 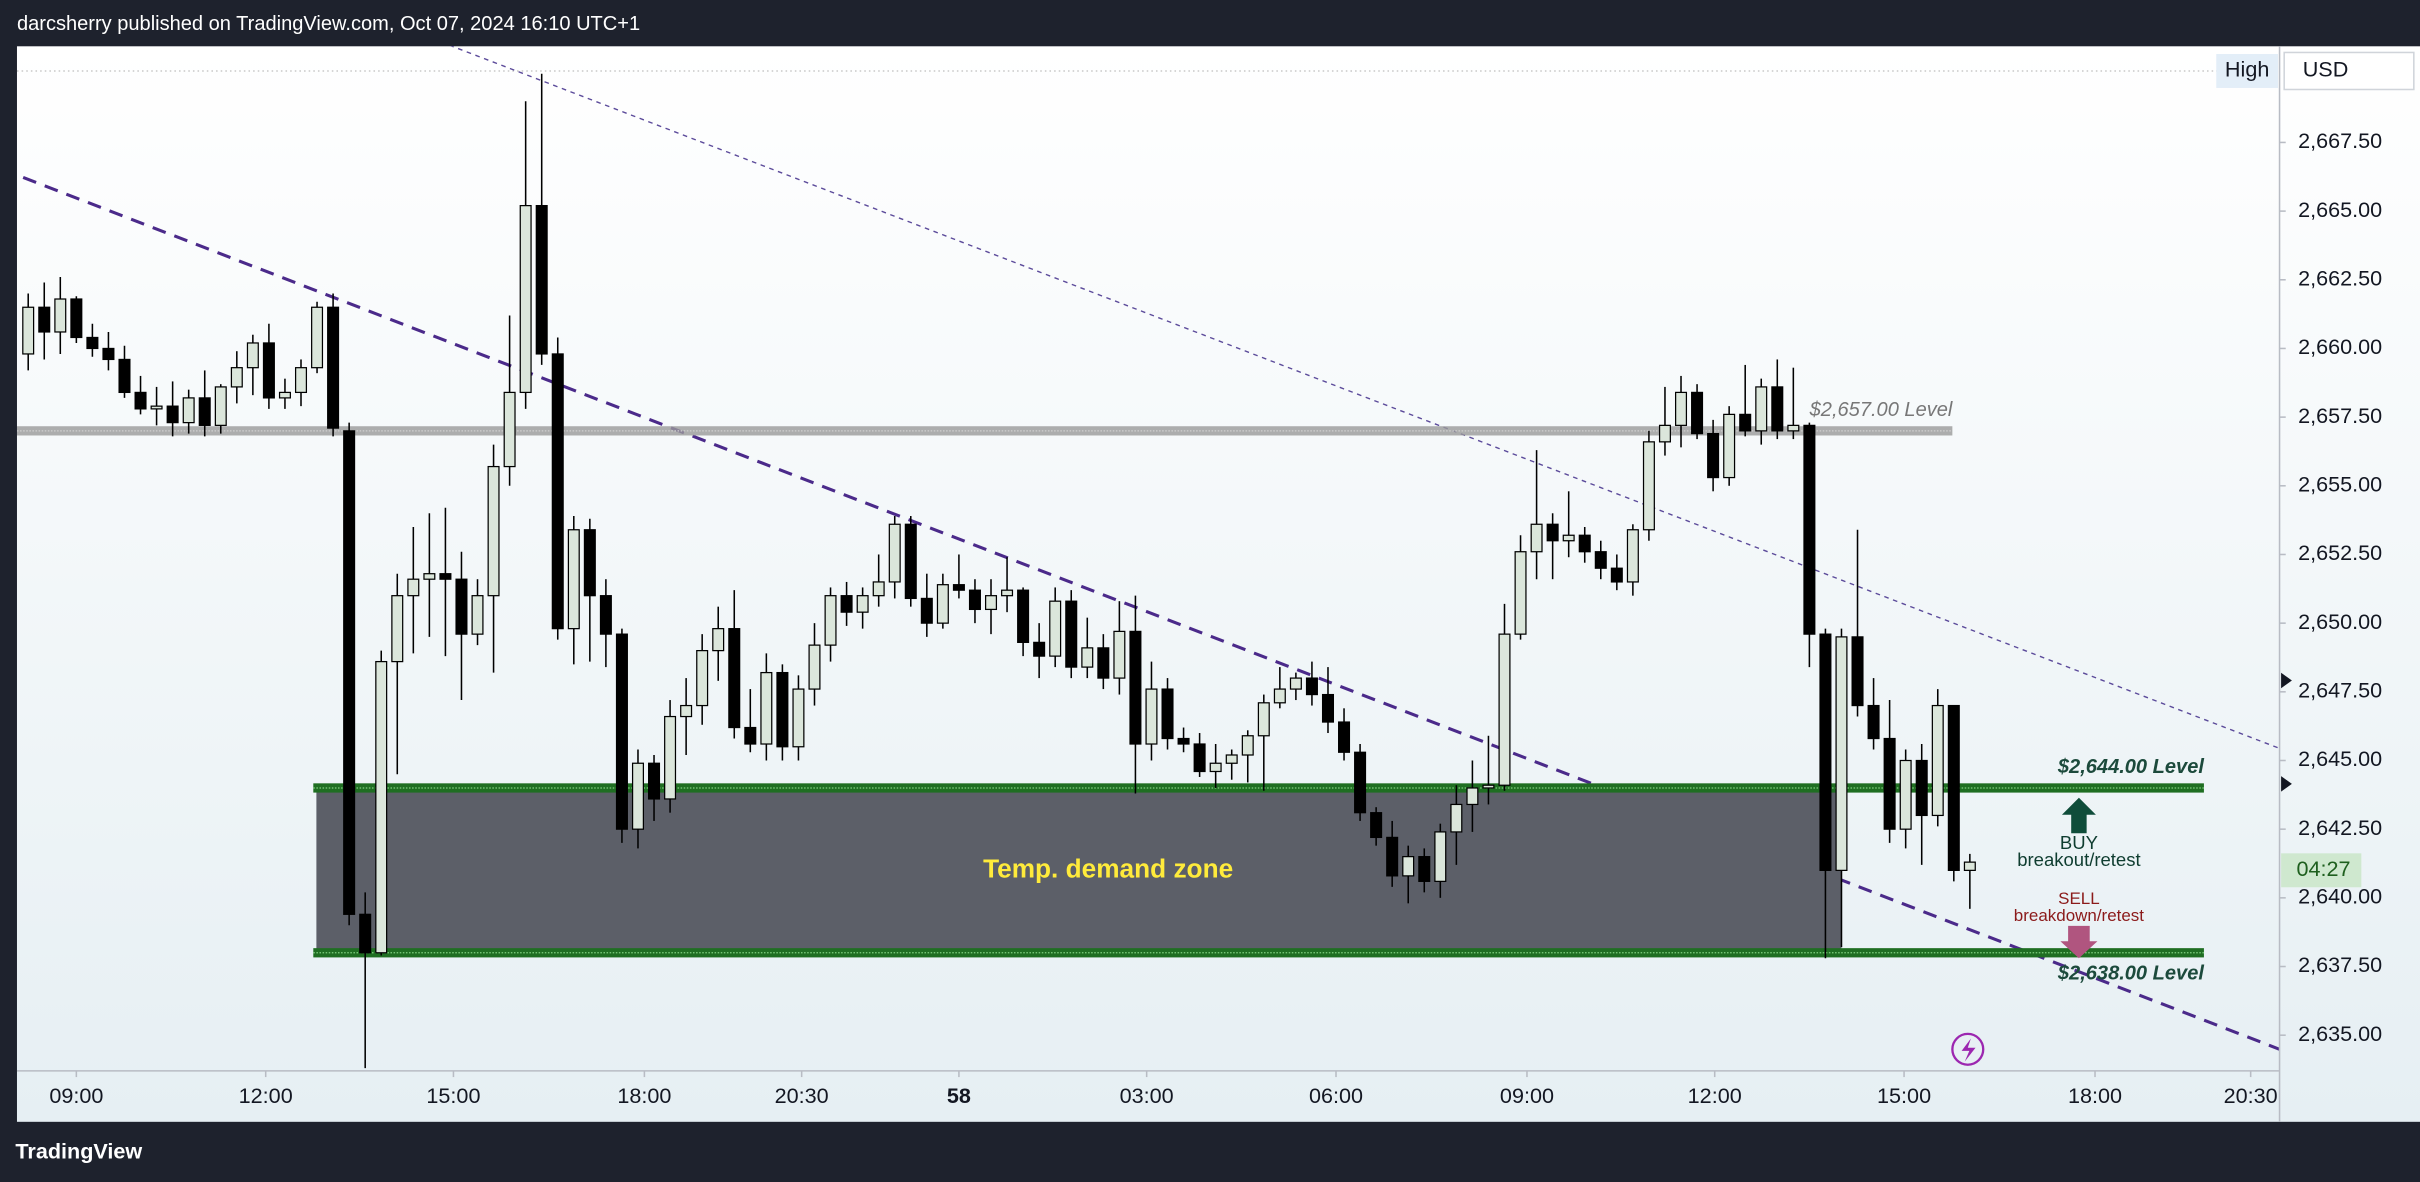 I want to click on y-tick-label: 2,660.00, so click(x=2340, y=346).